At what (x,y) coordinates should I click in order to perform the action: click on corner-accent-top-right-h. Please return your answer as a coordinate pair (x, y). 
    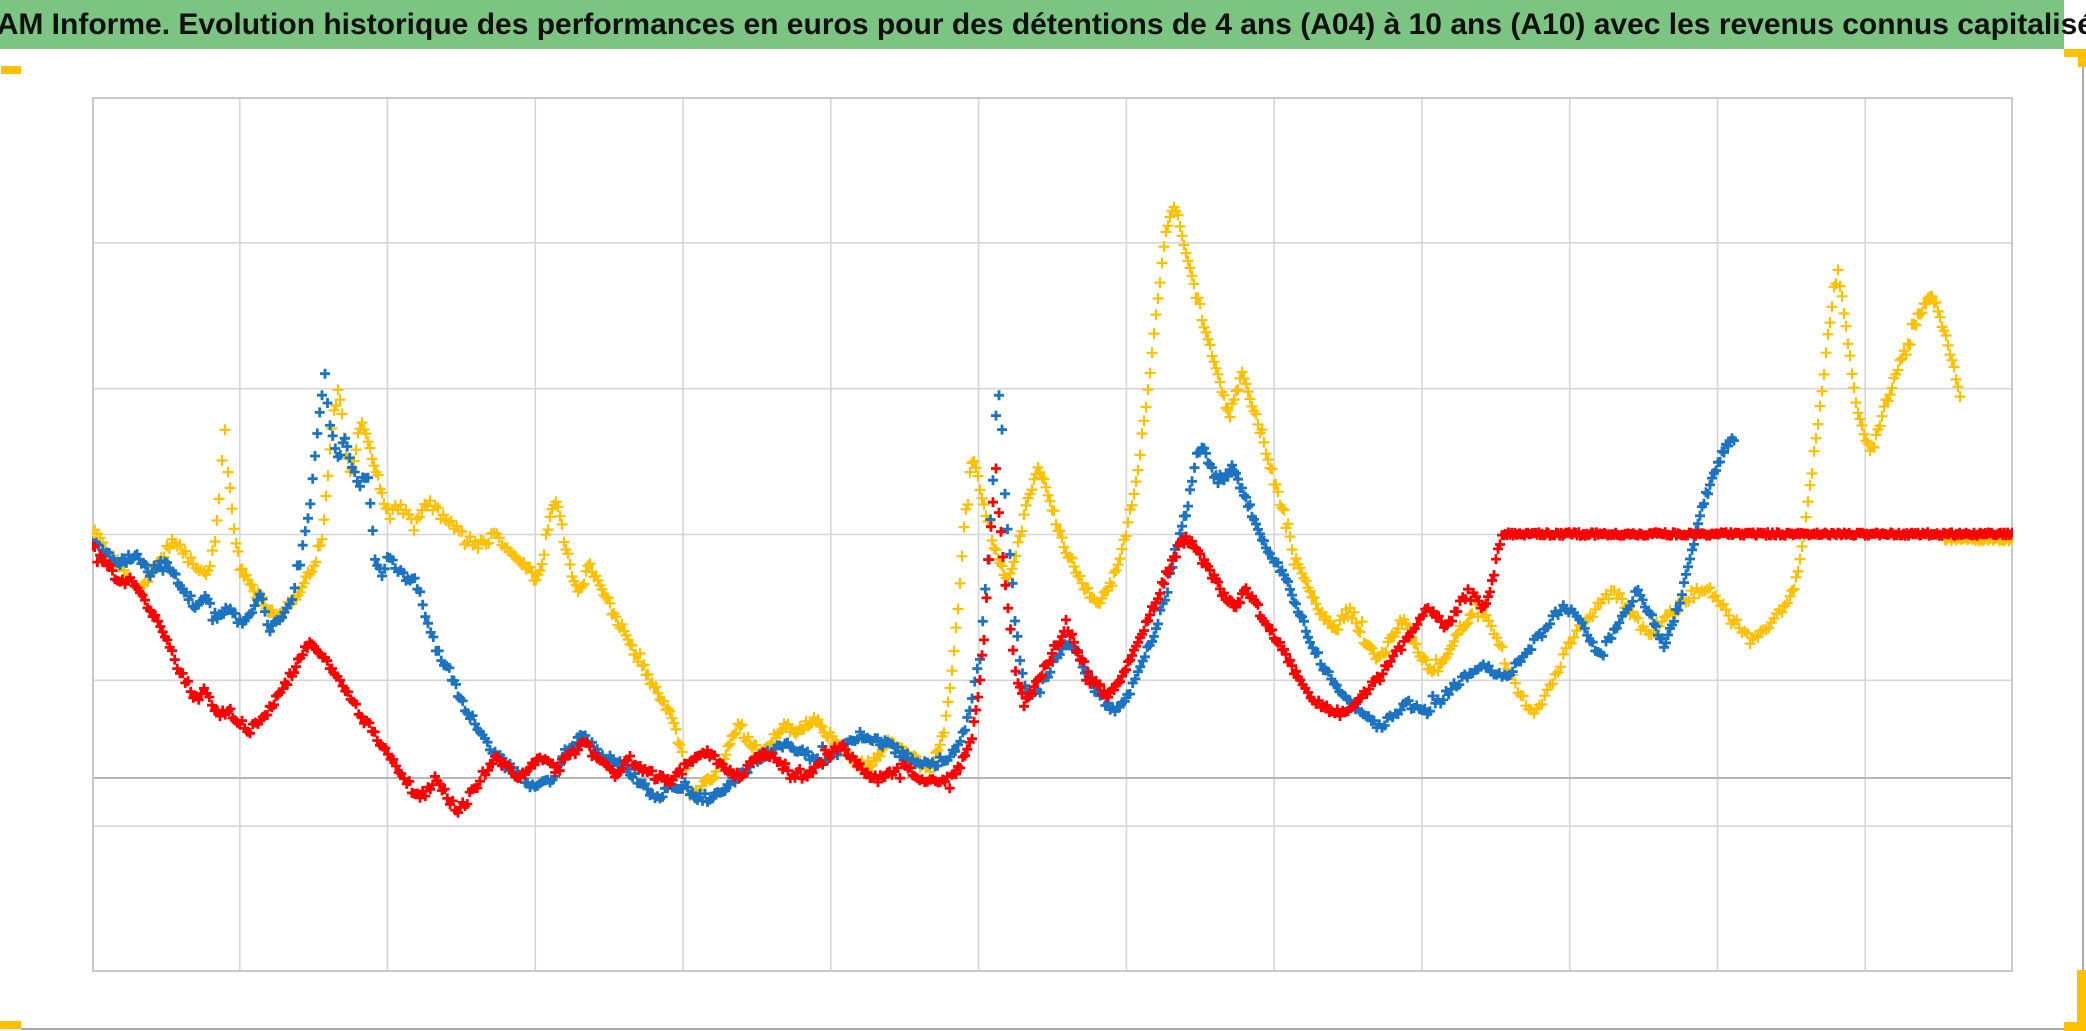
    Looking at the image, I should click on (2075, 53).